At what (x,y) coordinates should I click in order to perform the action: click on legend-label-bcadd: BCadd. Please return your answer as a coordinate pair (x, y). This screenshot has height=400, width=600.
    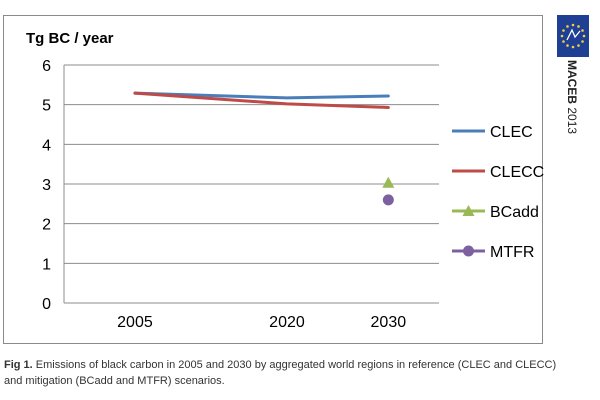
    Looking at the image, I should click on (514, 212).